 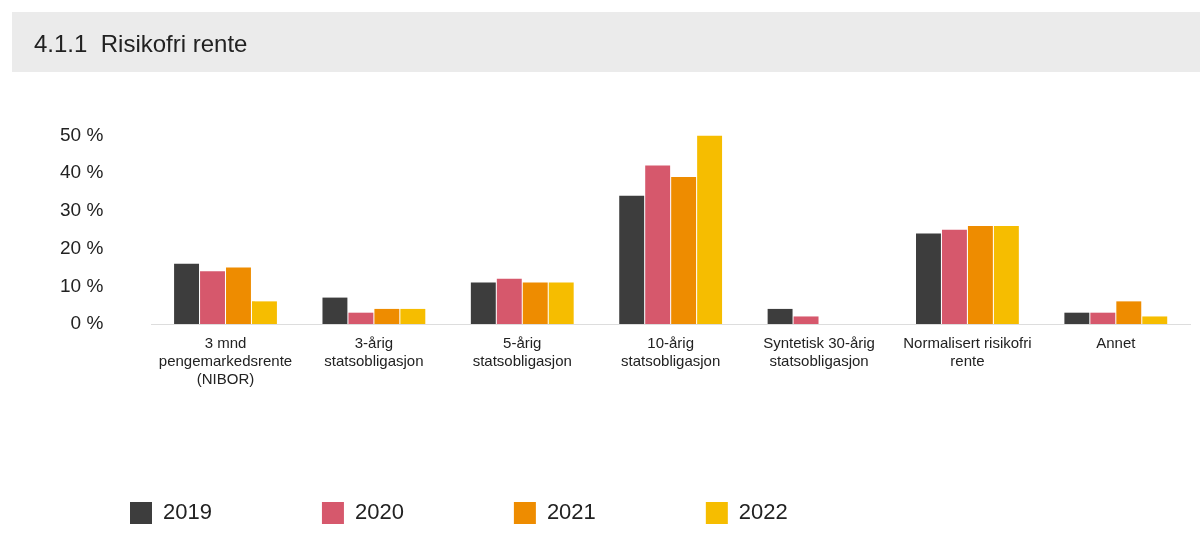 What do you see at coordinates (187, 512) in the screenshot?
I see `legend-label: 2019` at bounding box center [187, 512].